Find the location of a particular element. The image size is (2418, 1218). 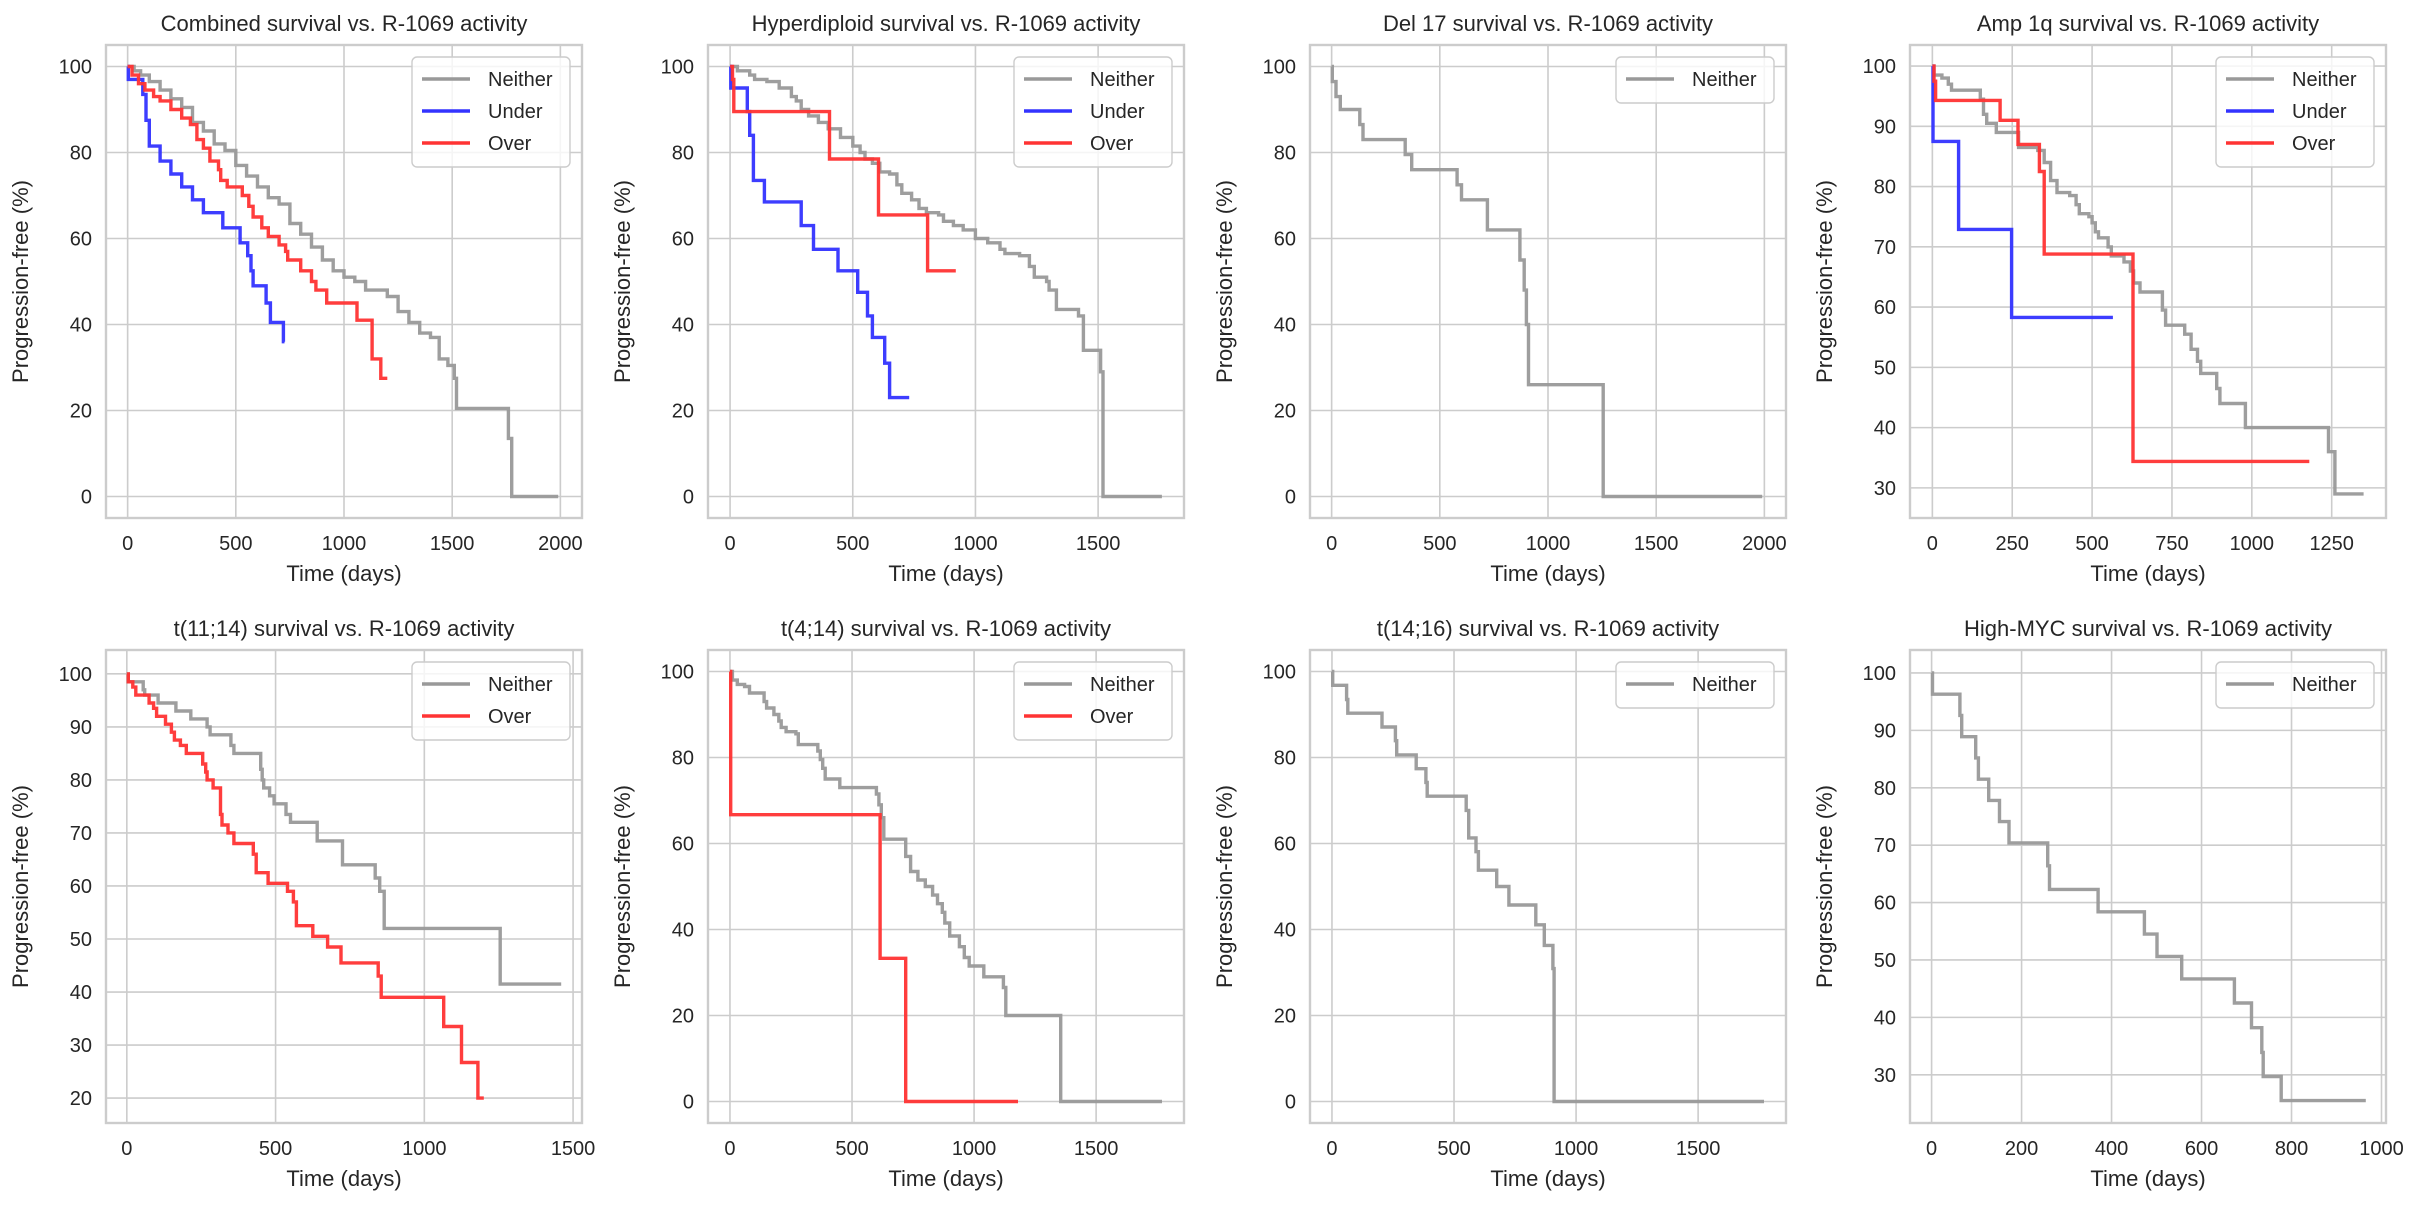

x-tick-label: 2000 is located at coordinates (560, 544).